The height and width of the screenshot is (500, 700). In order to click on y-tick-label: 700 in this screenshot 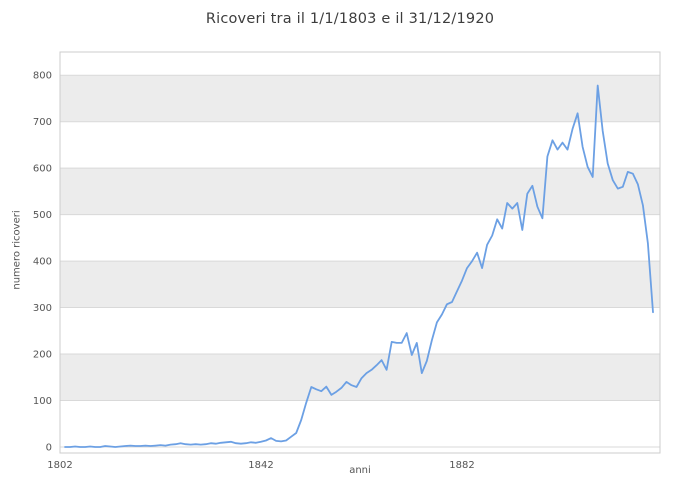, I will do `click(42, 122)`.